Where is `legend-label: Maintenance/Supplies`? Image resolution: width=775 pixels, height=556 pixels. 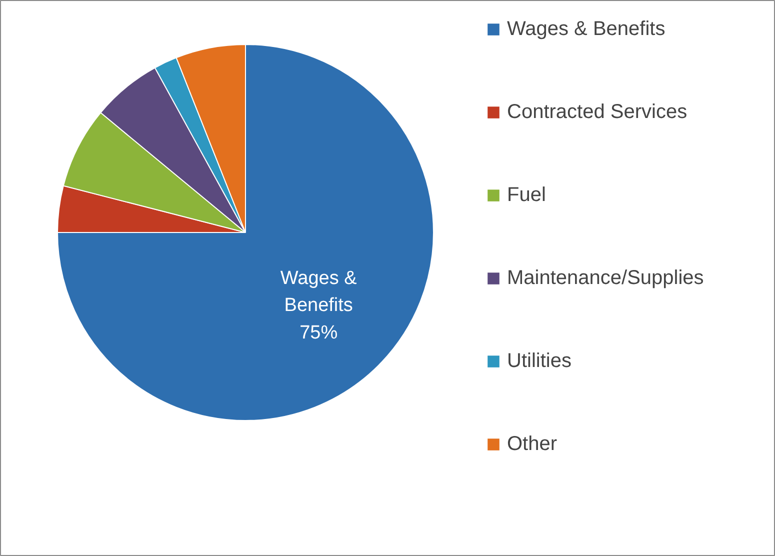
legend-label: Maintenance/Supplies is located at coordinates (605, 278).